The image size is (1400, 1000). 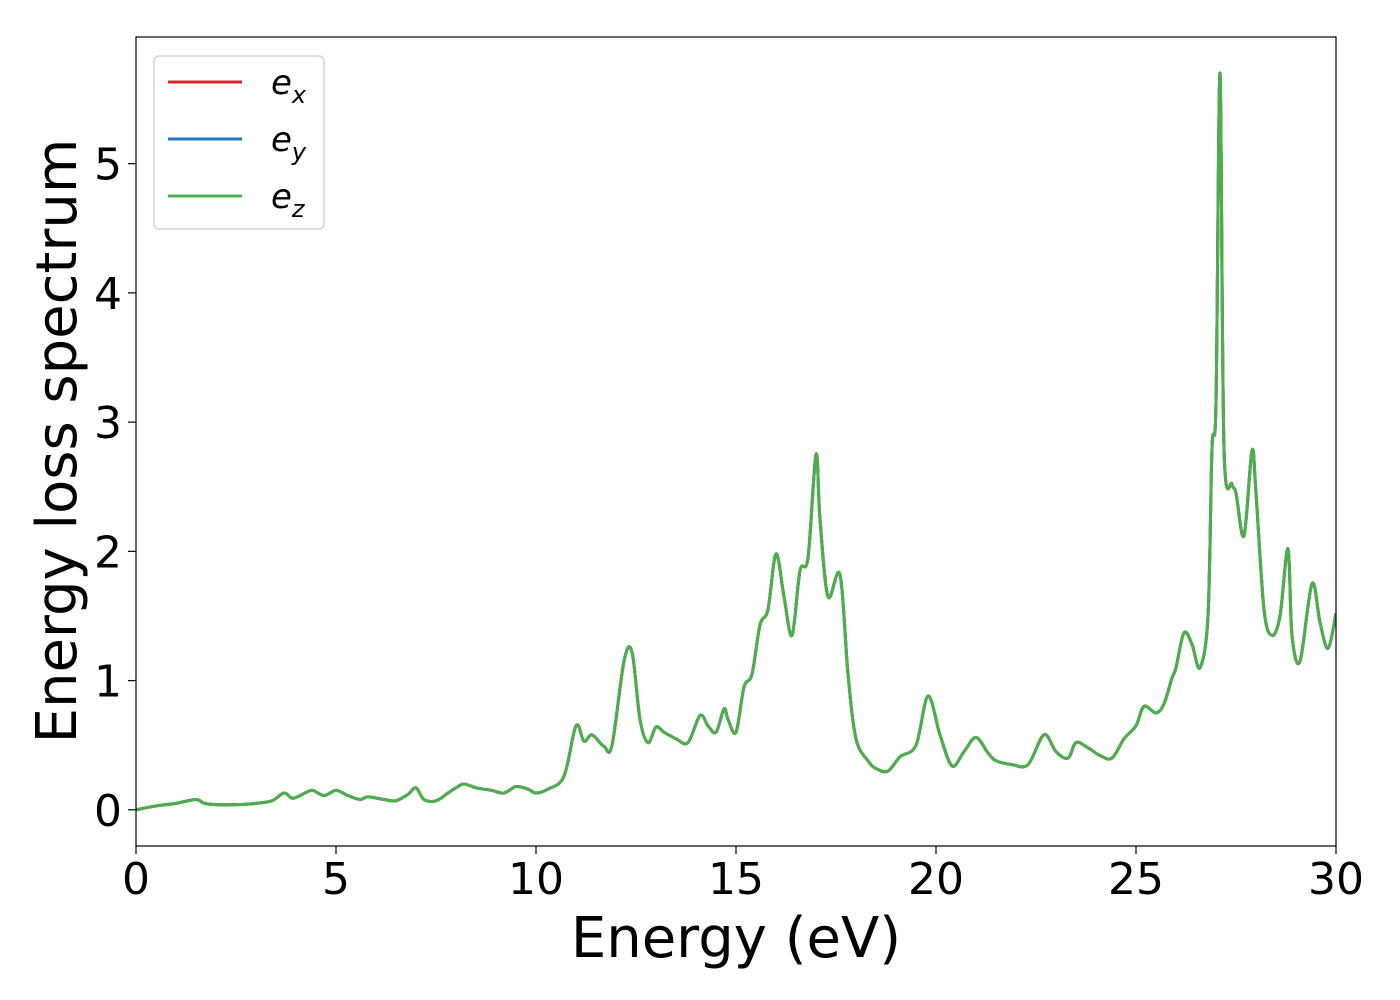 What do you see at coordinates (108, 165) in the screenshot?
I see `y-tick-label: 5` at bounding box center [108, 165].